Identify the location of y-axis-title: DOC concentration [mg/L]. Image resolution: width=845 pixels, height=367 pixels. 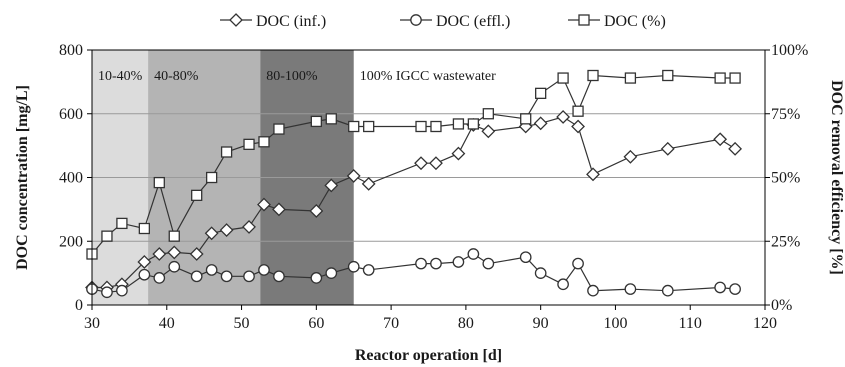
(22, 177).